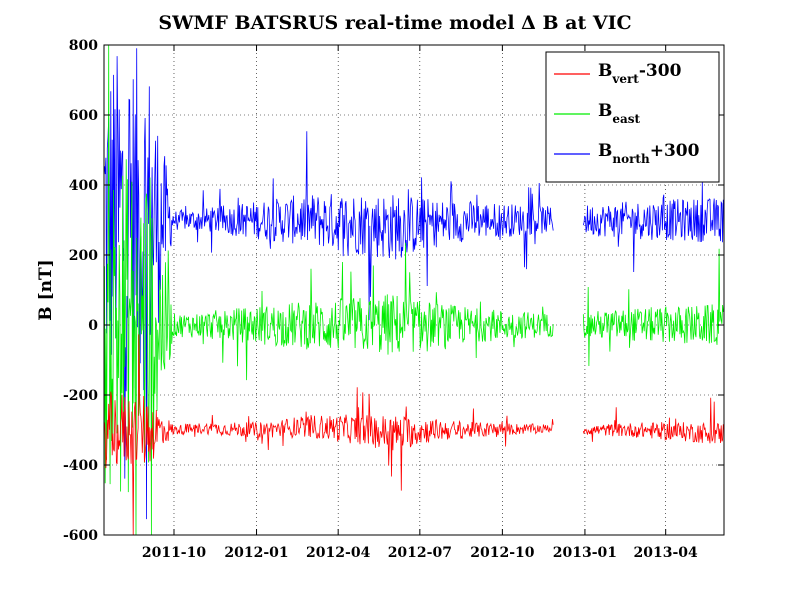 Image resolution: width=801 pixels, height=600 pixels. What do you see at coordinates (420, 553) in the screenshot?
I see `x-tick-label: 2012-07` at bounding box center [420, 553].